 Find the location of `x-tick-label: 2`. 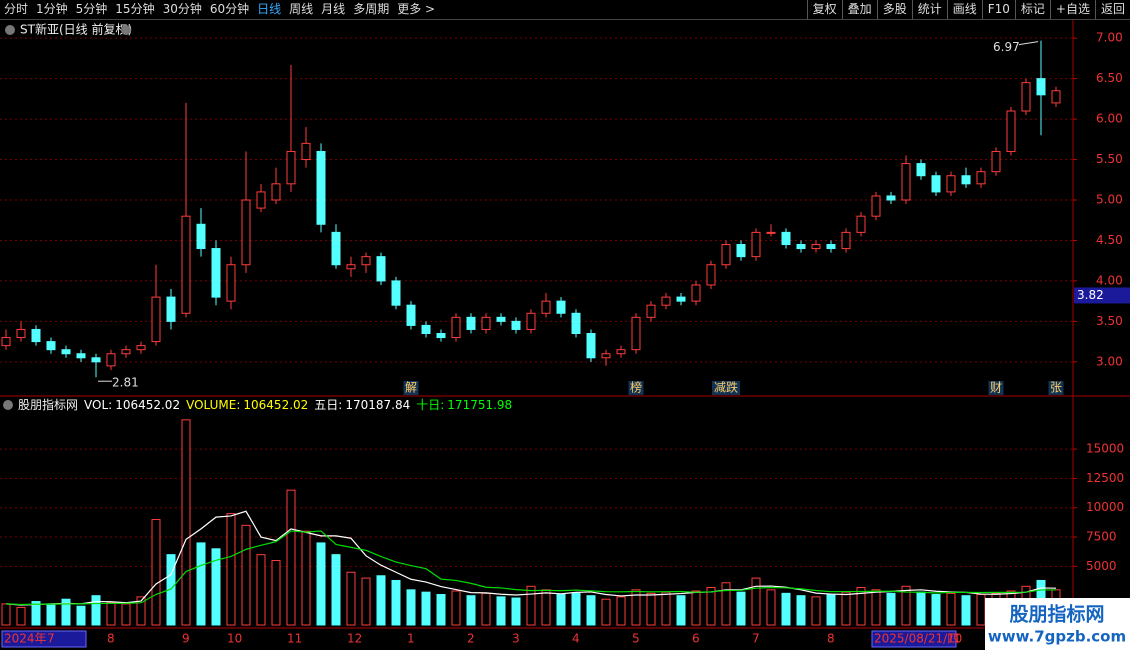

x-tick-label: 2 is located at coordinates (471, 639).